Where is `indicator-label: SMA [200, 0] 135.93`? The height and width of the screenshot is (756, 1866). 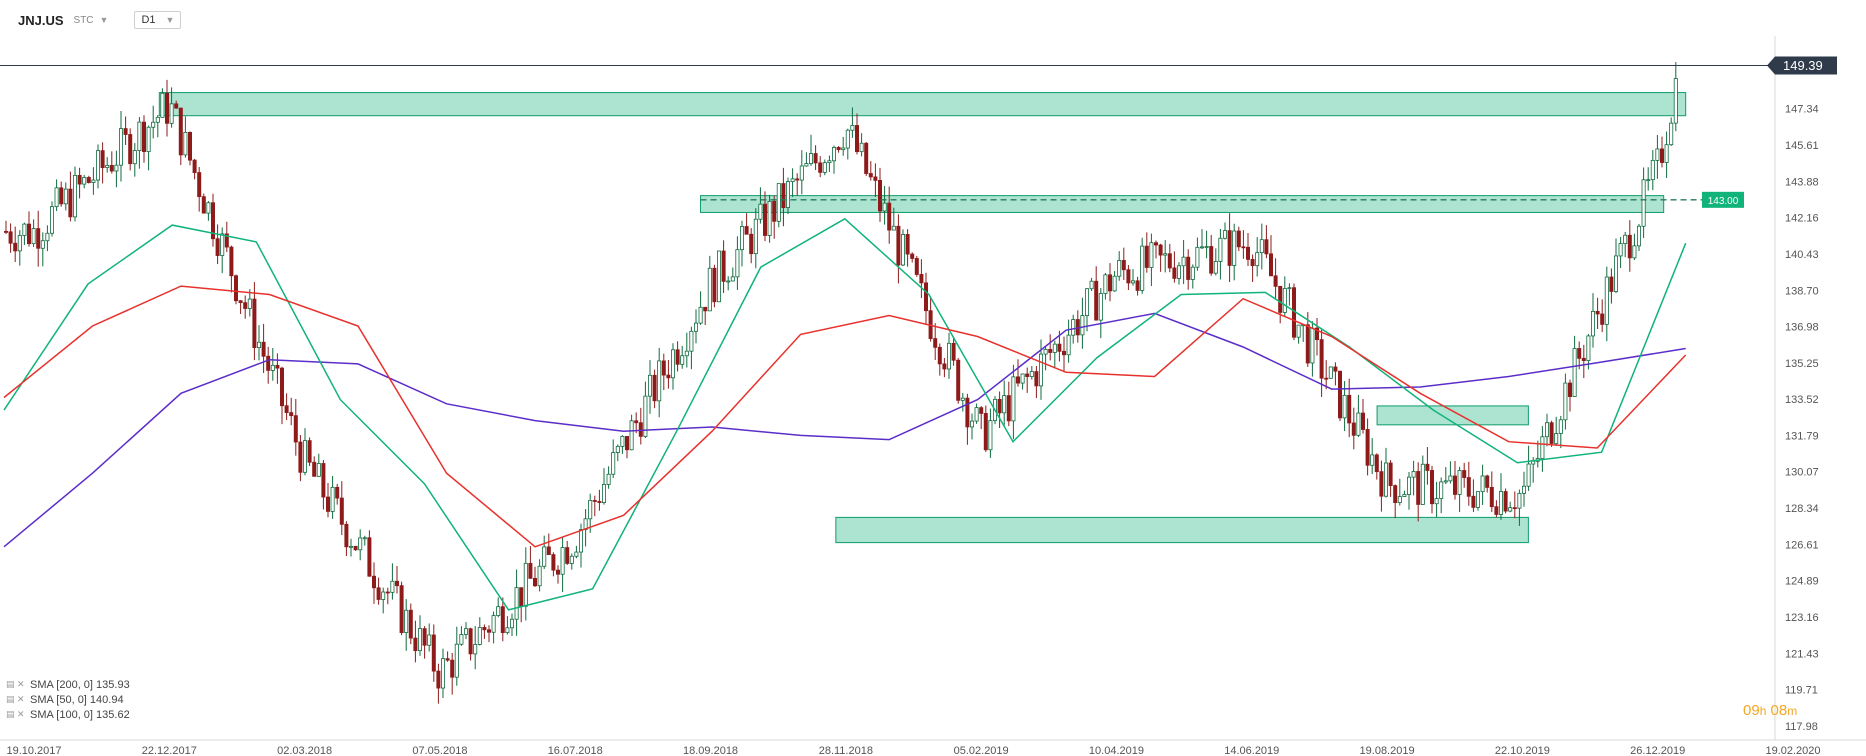 indicator-label: SMA [200, 0] 135.93 is located at coordinates (80, 684).